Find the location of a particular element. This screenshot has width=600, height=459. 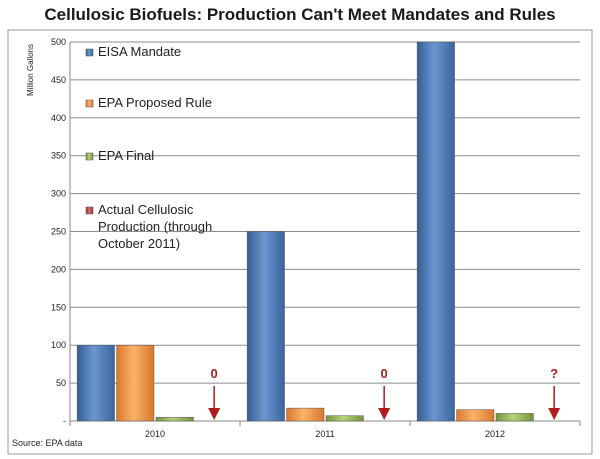

y-tick-label: 350 is located at coordinates (58, 156).